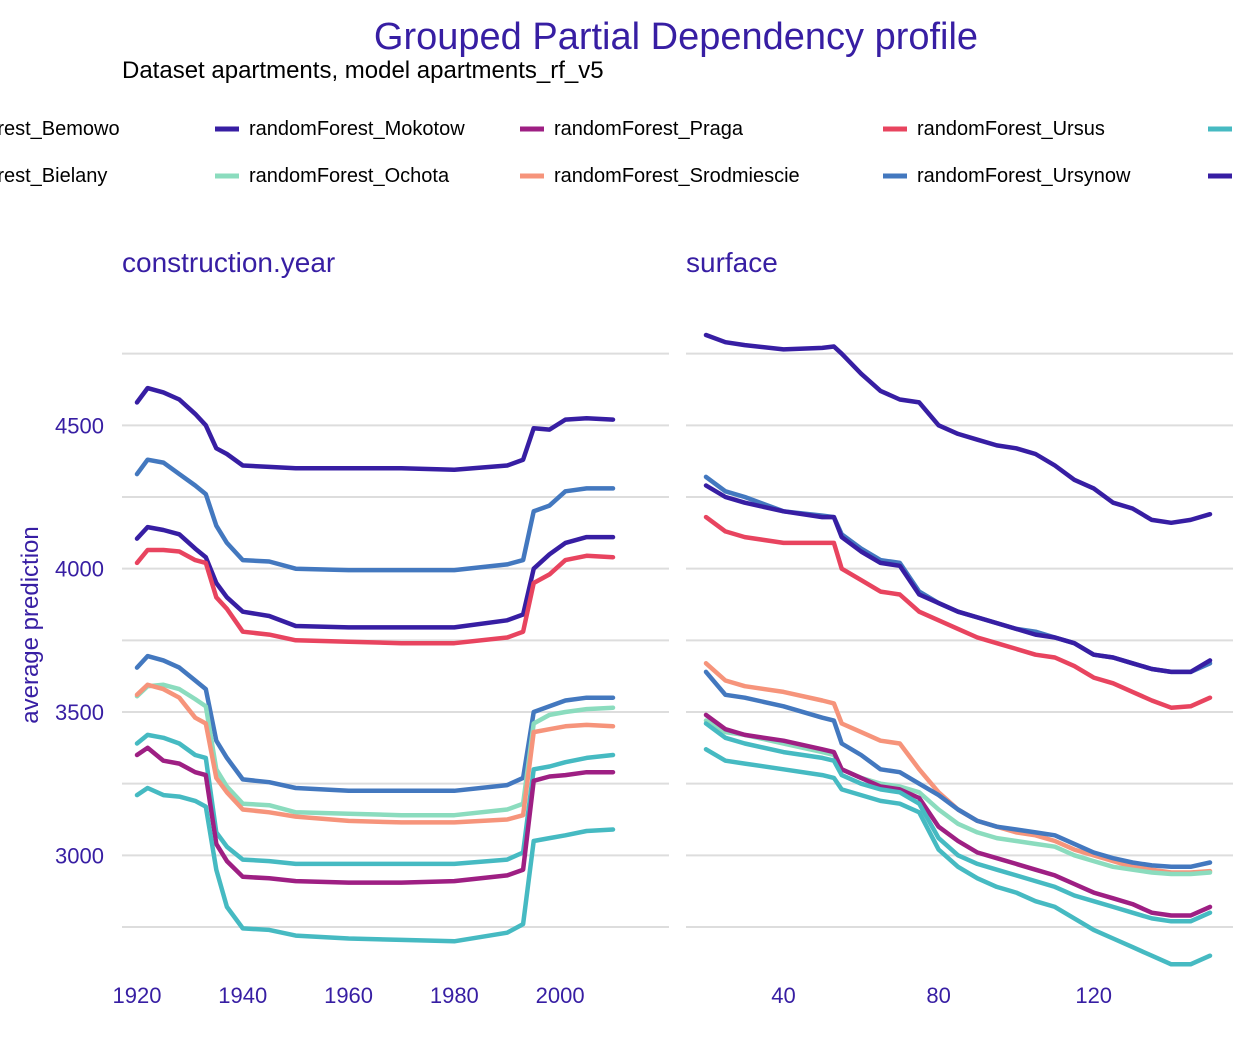 The width and height of the screenshot is (1248, 1056). What do you see at coordinates (137, 995) in the screenshot?
I see `x-tick-label: 1920` at bounding box center [137, 995].